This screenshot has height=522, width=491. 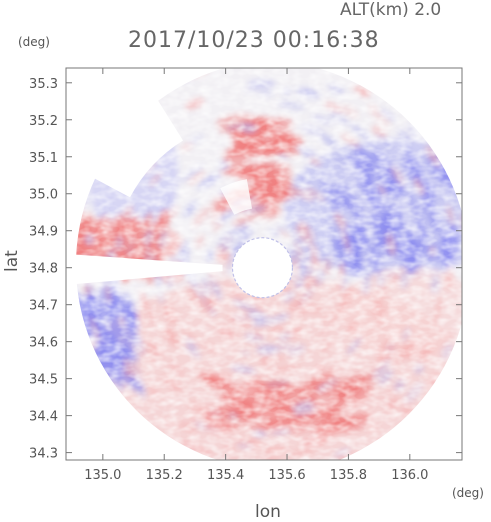 What do you see at coordinates (43, 121) in the screenshot?
I see `y-tick-label: 35.2` at bounding box center [43, 121].